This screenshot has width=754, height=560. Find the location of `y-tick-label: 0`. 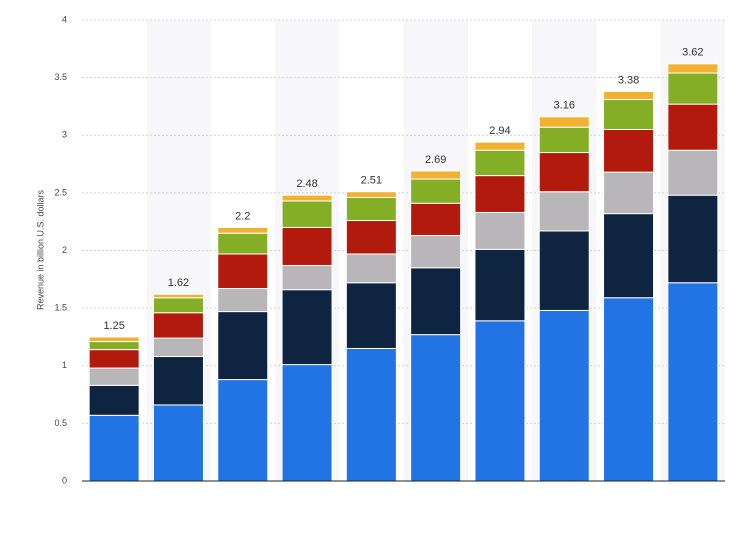

y-tick-label: 0 is located at coordinates (64, 480).